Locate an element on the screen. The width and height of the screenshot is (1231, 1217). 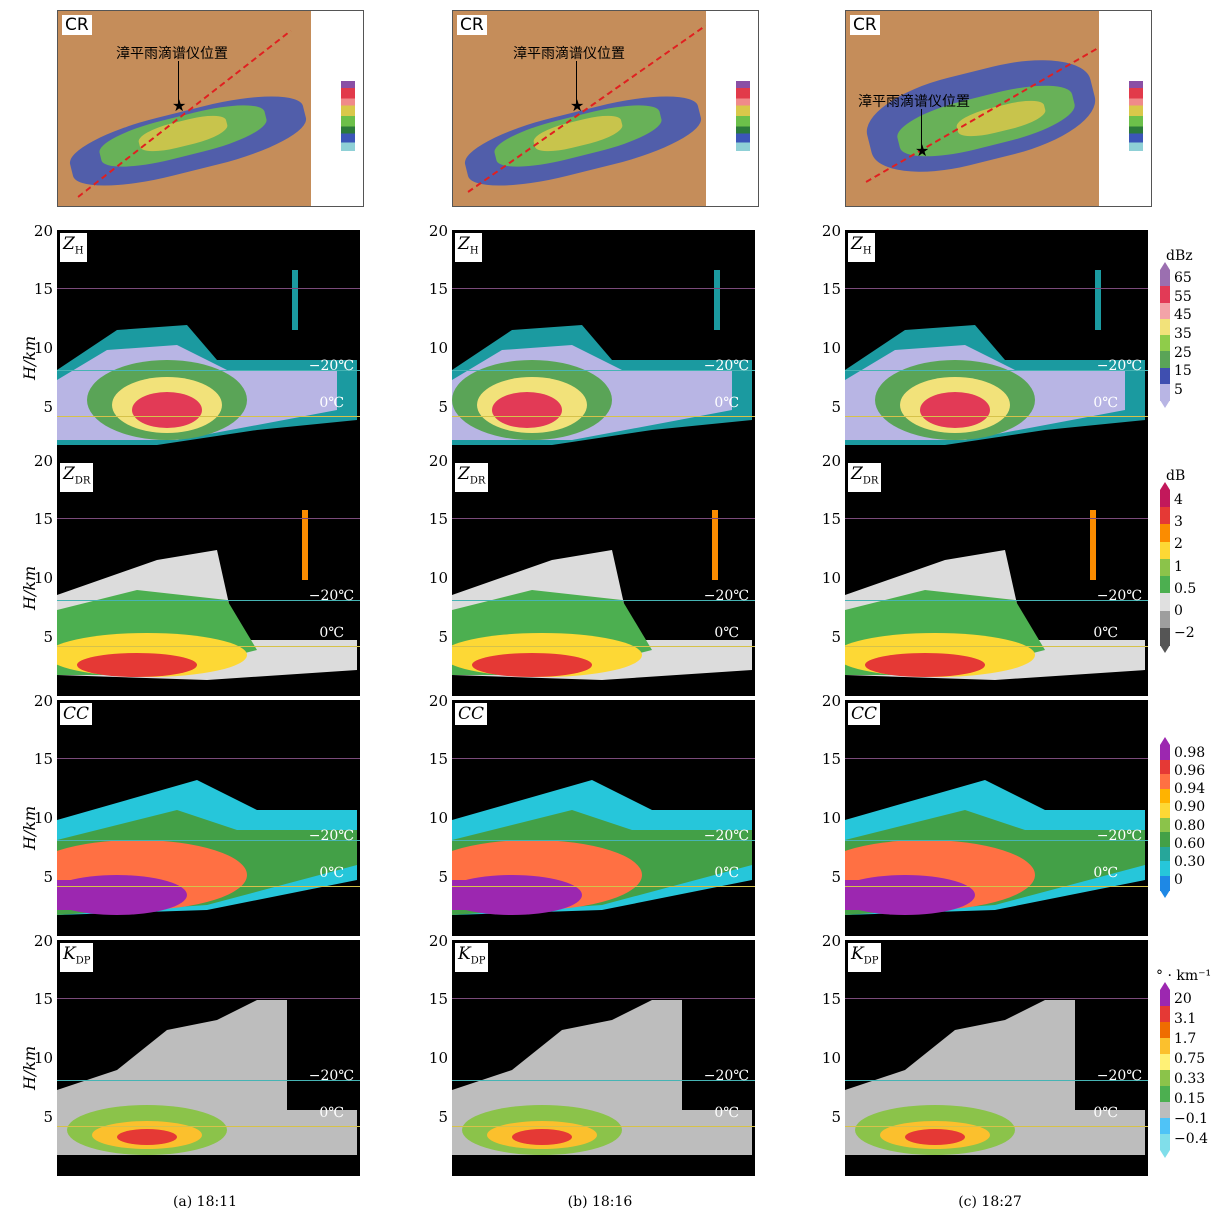
panel-zdr-1: ZDR −20℃ 0℃ is located at coordinates (603, 578).